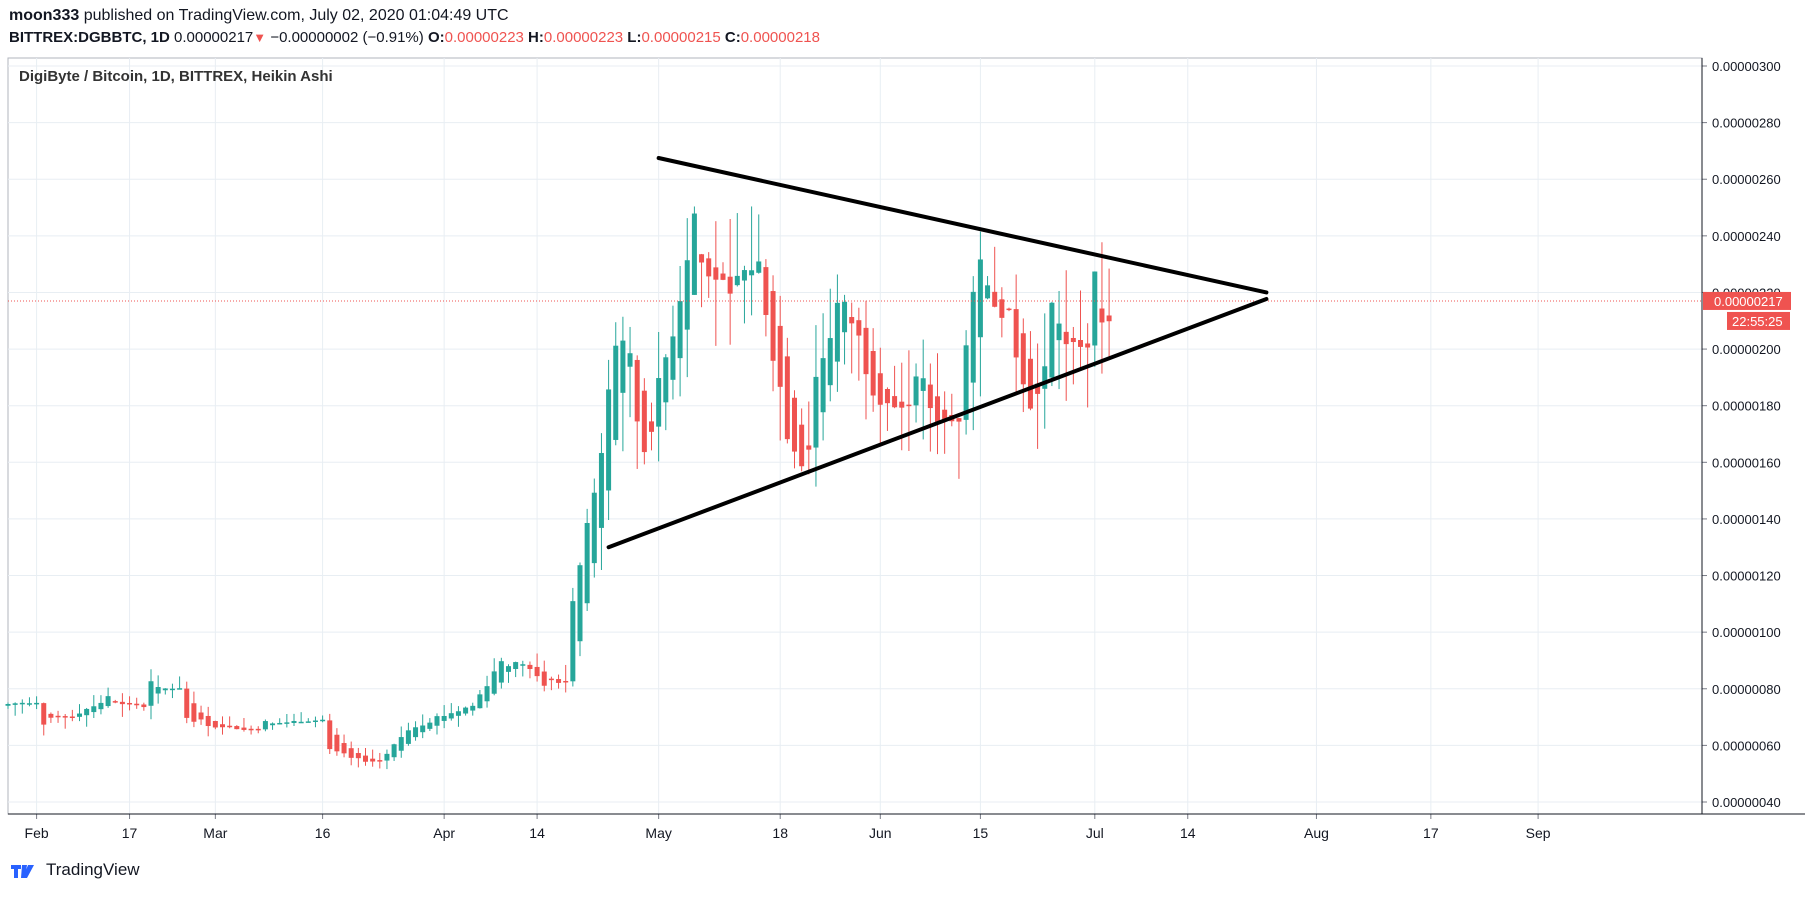  What do you see at coordinates (1746, 802) in the screenshot?
I see `y-axis-label: 0.00000040` at bounding box center [1746, 802].